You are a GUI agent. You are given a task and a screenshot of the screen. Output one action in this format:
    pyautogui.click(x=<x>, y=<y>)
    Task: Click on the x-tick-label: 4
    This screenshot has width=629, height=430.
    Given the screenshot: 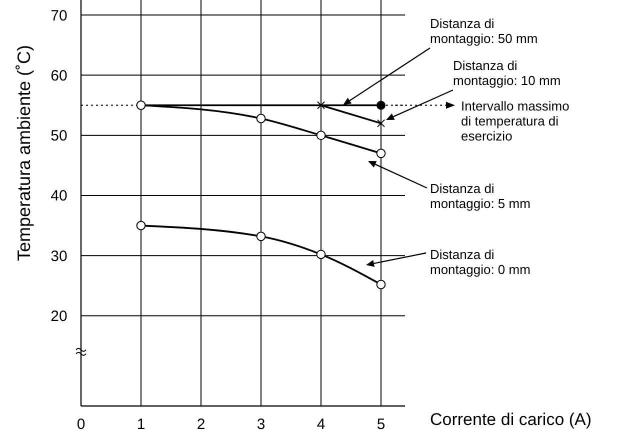 What is the action you would take?
    pyautogui.click(x=321, y=423)
    